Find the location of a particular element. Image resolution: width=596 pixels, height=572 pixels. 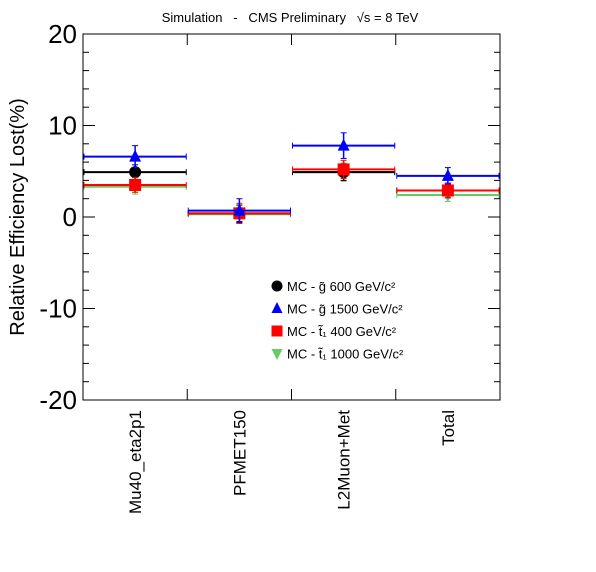

marker-triangle-up is located at coordinates (277, 307).